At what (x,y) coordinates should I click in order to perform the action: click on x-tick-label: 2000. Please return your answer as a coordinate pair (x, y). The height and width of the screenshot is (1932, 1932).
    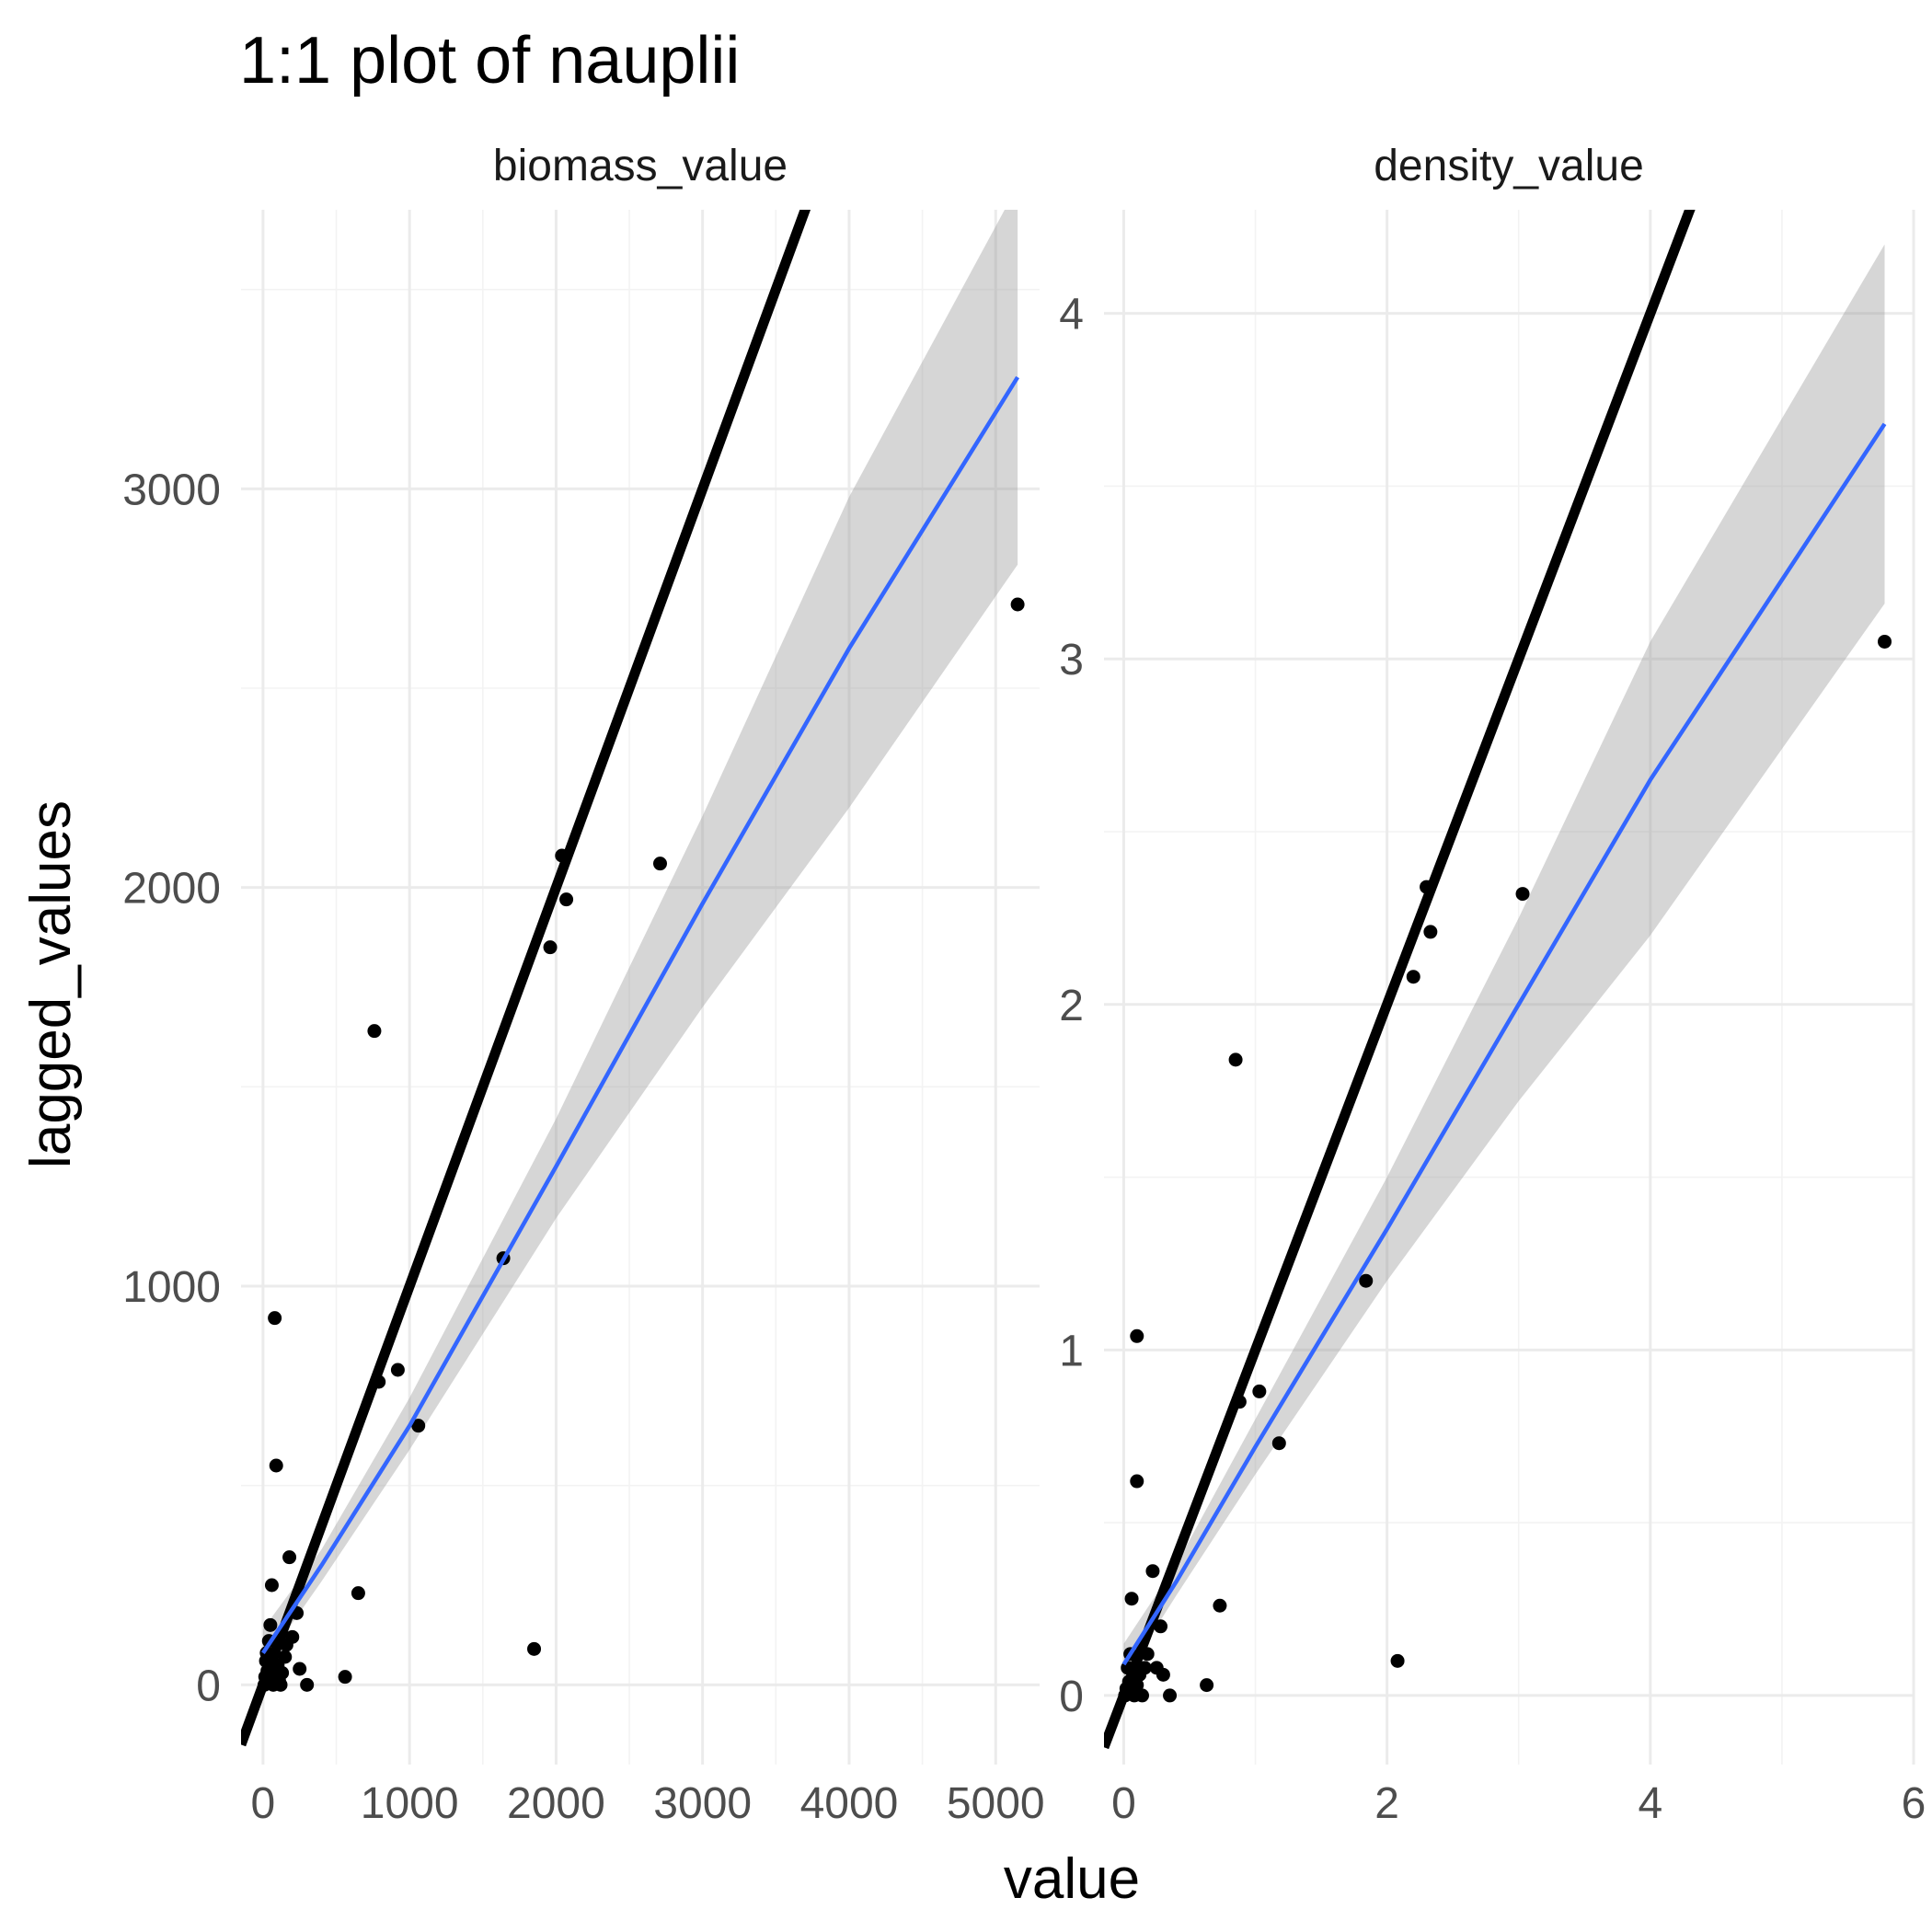
    Looking at the image, I should click on (556, 1803).